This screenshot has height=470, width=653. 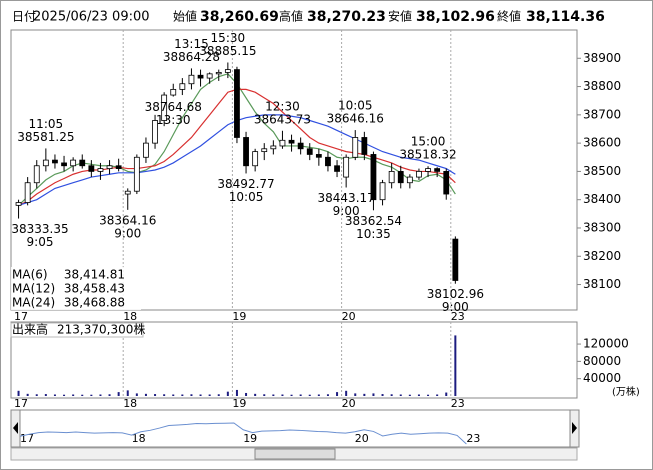 What do you see at coordinates (455, 294) in the screenshot?
I see `annotation-value: 38102.96` at bounding box center [455, 294].